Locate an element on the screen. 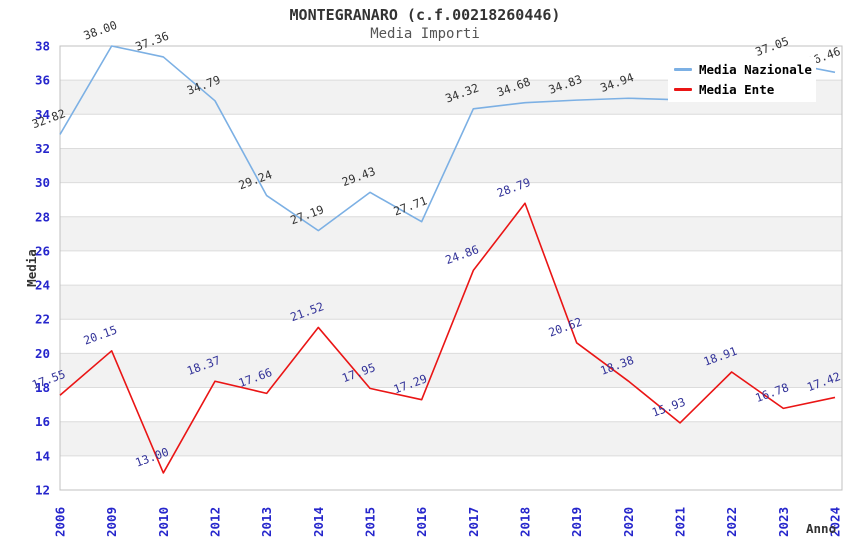  chart-subtitle: Media Importi is located at coordinates (425, 34).